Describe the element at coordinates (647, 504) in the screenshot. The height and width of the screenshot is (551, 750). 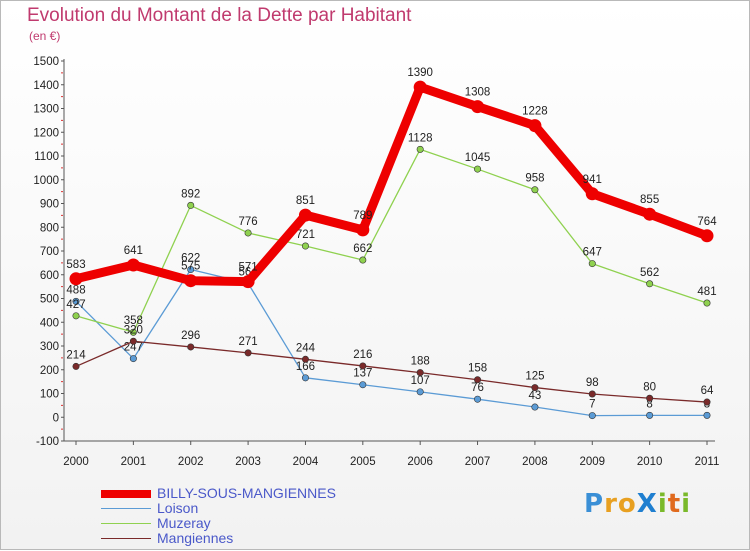
I see `logo-letter: X` at that location.